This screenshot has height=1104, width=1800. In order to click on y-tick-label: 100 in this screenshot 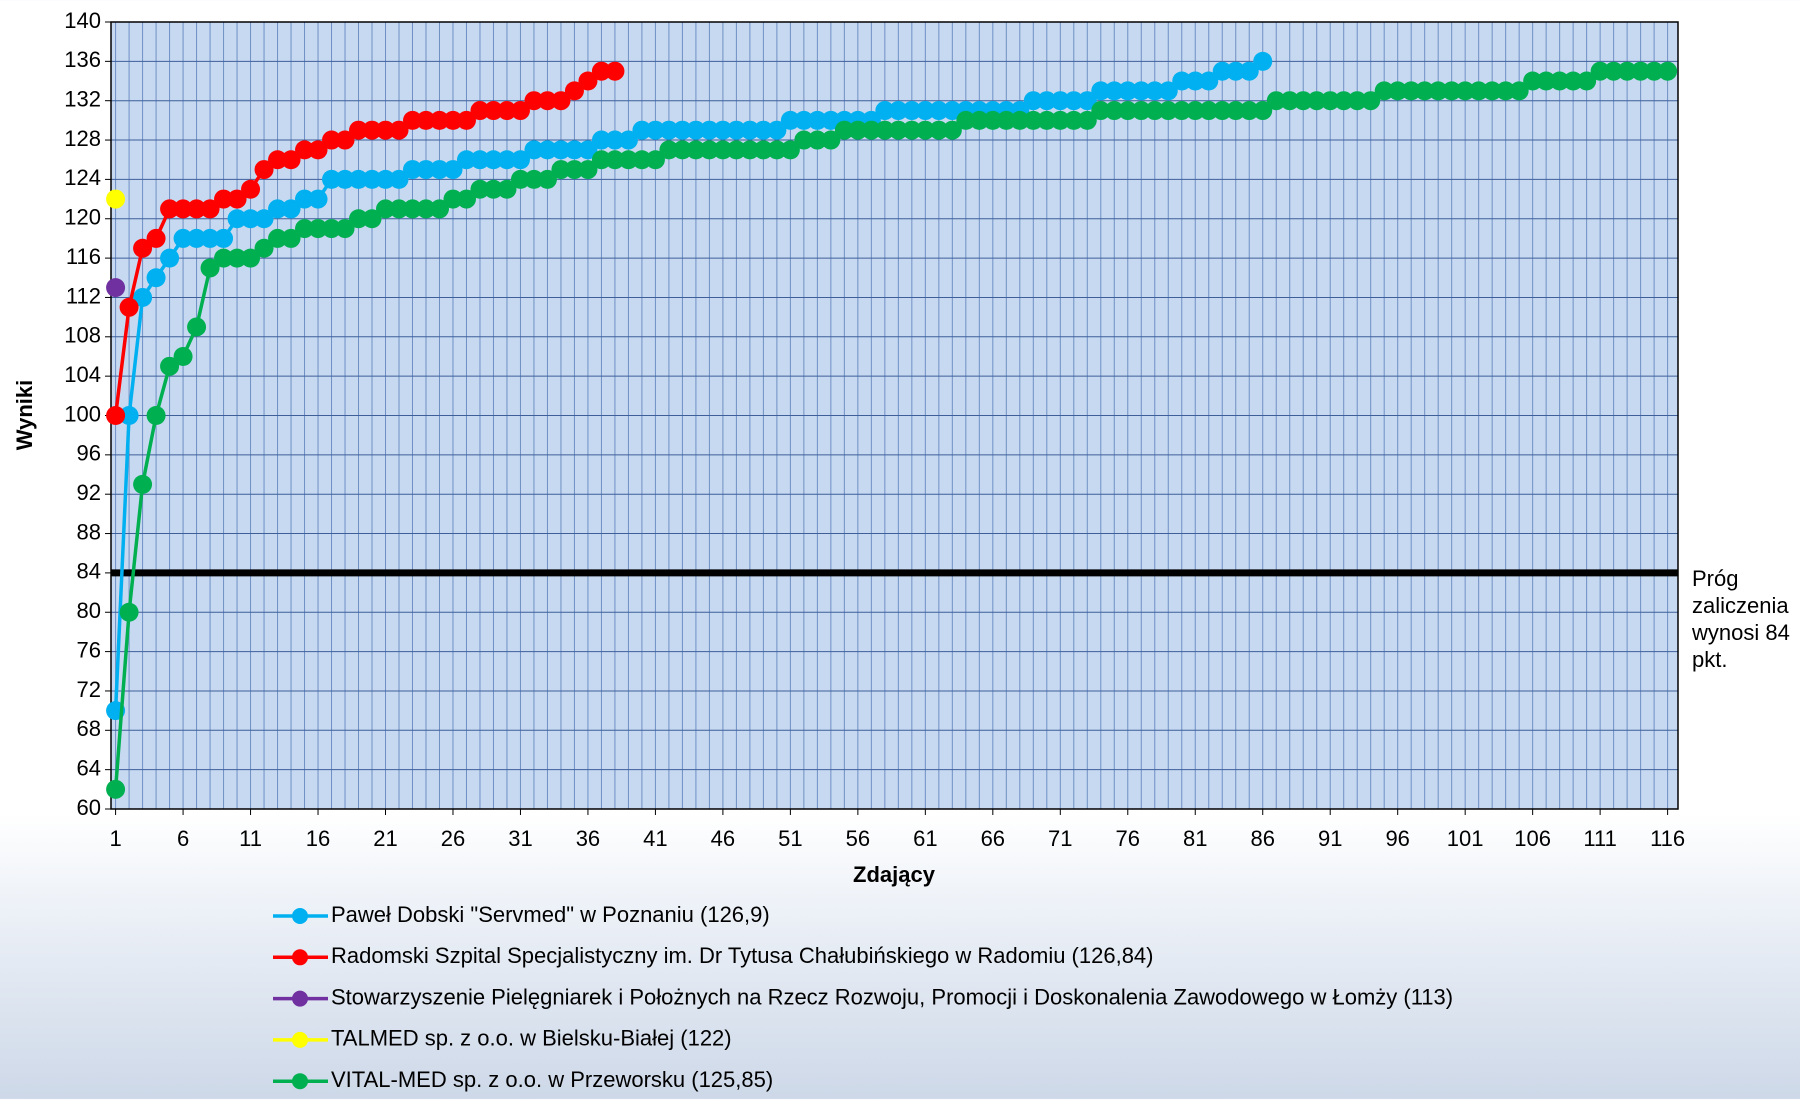, I will do `click(82, 413)`.